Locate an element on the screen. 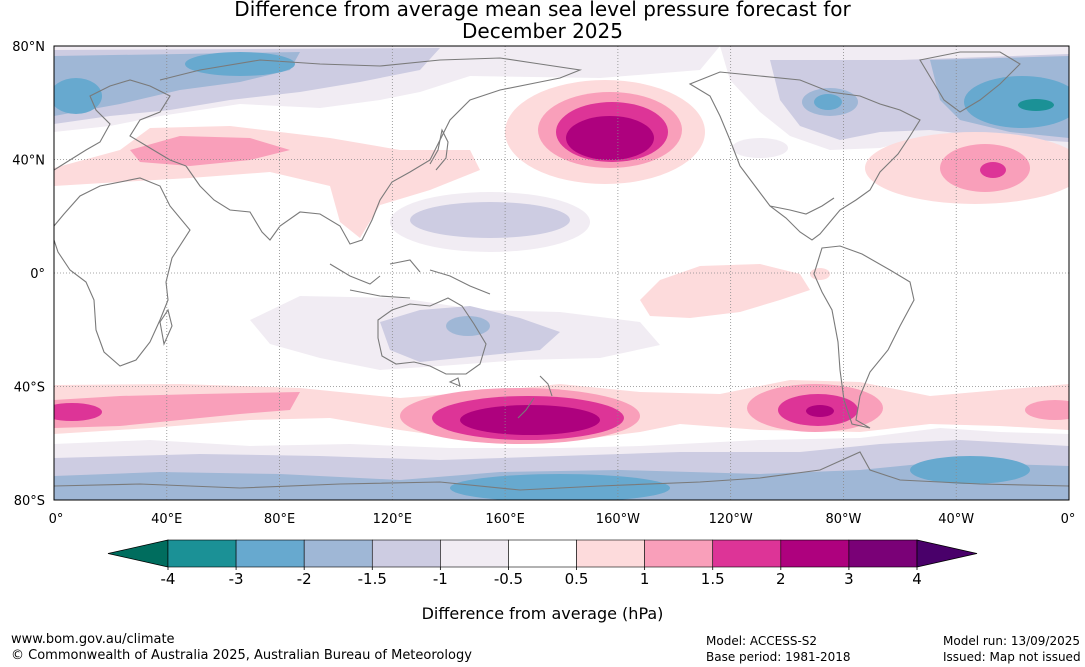 The image size is (1085, 667). anomaly-east-pacific is located at coordinates (725, 291).